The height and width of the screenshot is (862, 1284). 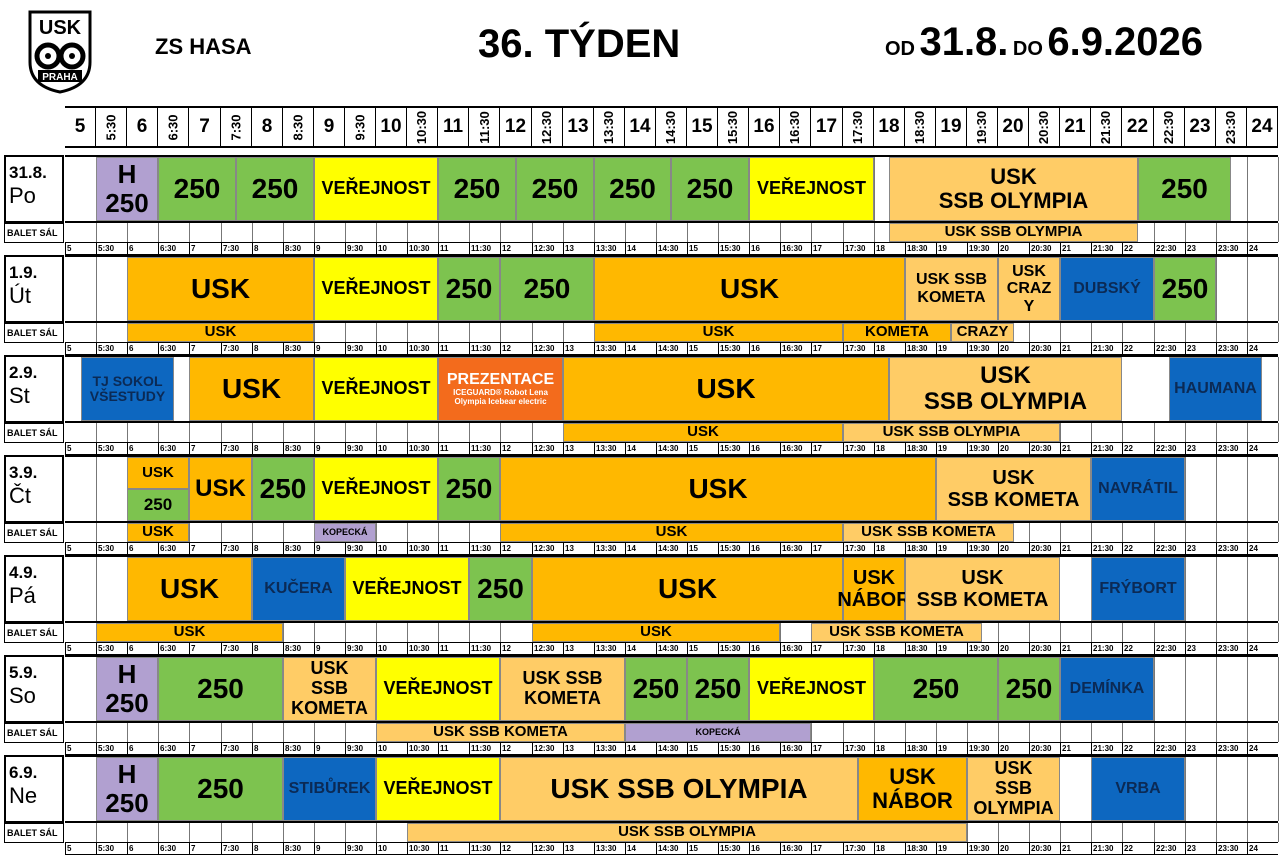 What do you see at coordinates (897, 332) in the screenshot?
I see `balet-booking-block: KOMETA` at bounding box center [897, 332].